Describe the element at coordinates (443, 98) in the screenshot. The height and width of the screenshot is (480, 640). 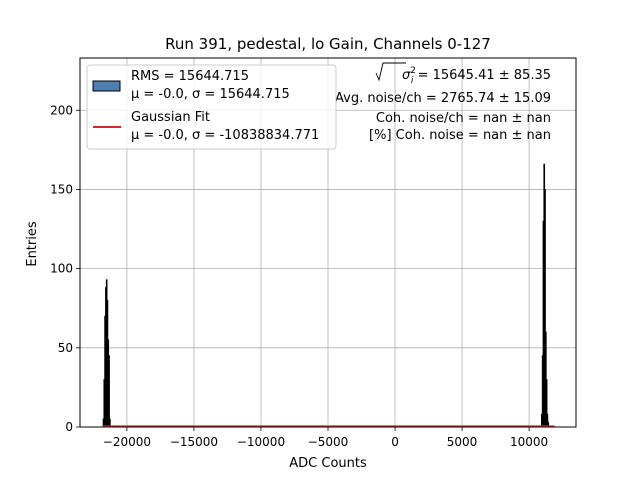
I see `stats-avg-noise: Avg. noise/ch = 2765.74 ± 15.09` at that location.